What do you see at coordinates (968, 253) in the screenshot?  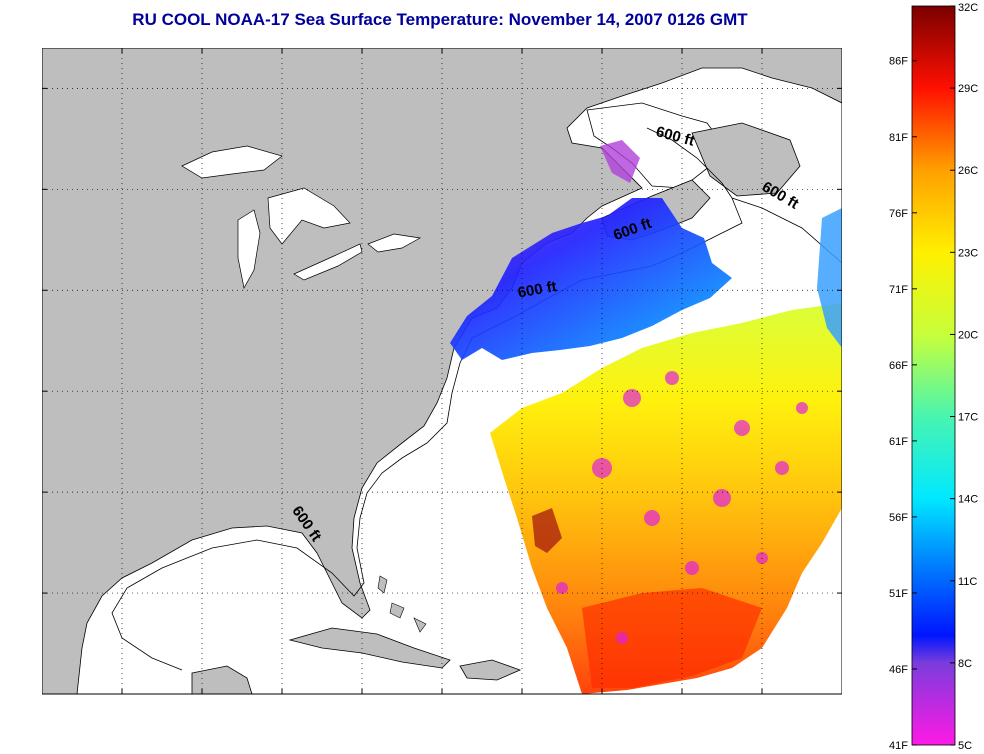 I see `colorbar-label-c: 23C` at bounding box center [968, 253].